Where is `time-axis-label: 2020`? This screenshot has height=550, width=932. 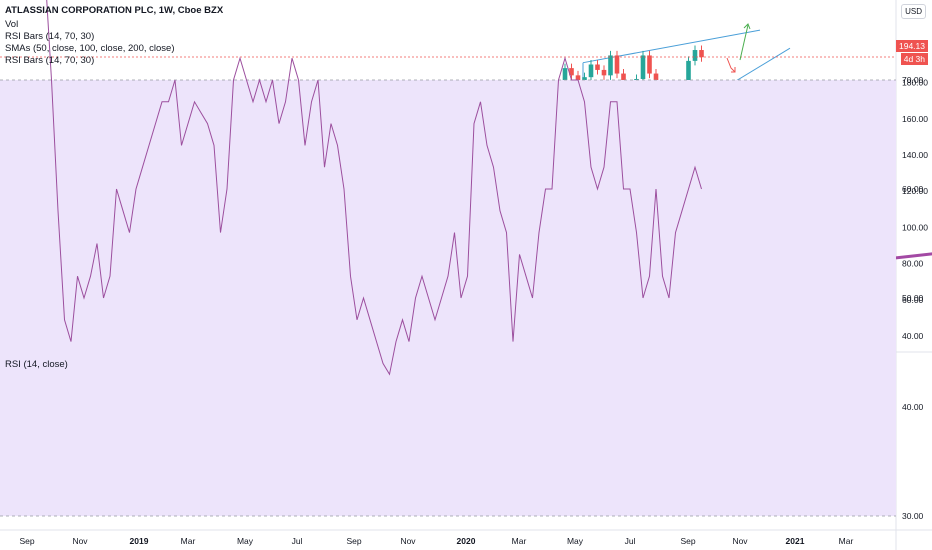
time-axis-label: 2020 is located at coordinates (466, 541).